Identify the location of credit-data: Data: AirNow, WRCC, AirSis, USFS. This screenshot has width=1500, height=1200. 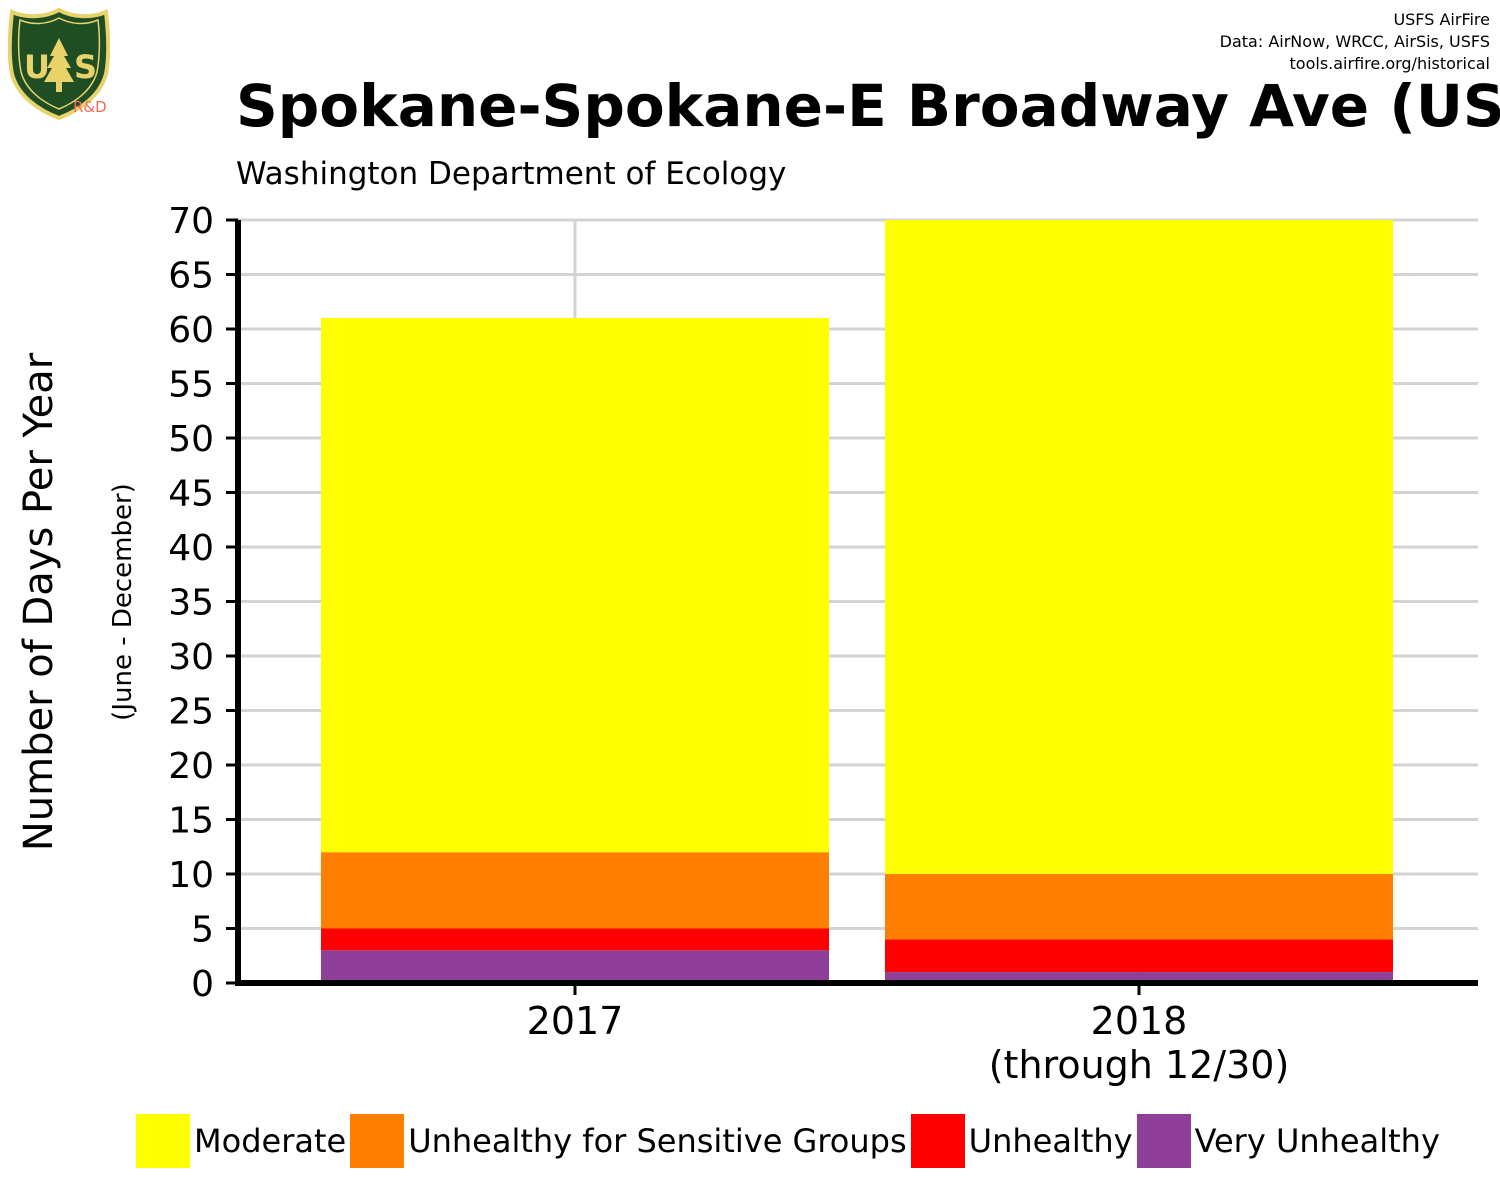
(1354, 41).